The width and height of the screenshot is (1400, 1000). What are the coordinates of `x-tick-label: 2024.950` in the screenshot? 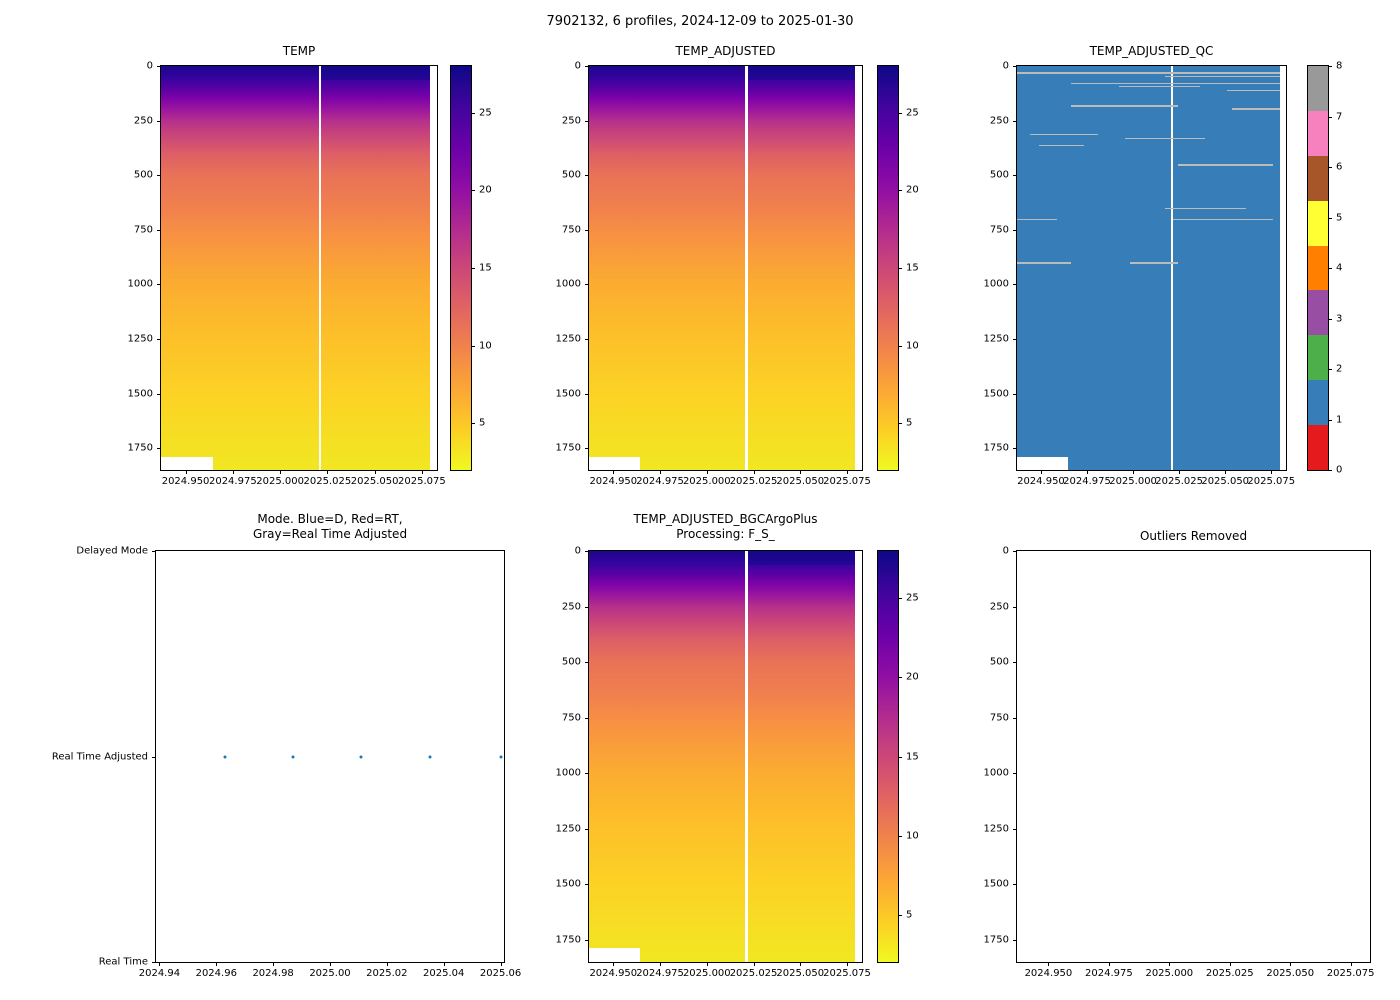 It's located at (613, 481).